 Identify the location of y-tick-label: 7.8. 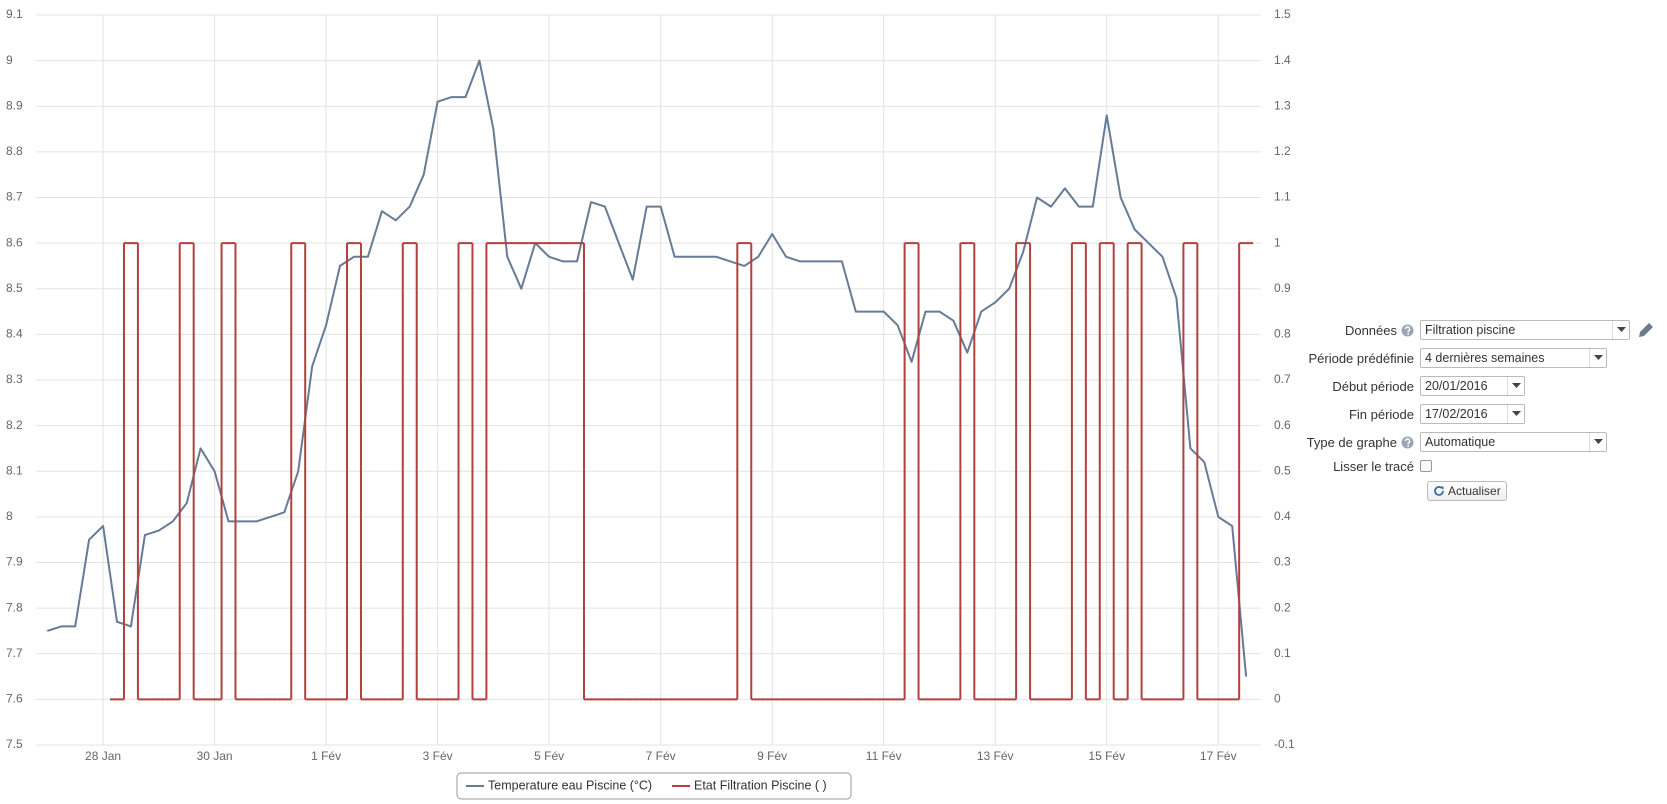
(14, 607).